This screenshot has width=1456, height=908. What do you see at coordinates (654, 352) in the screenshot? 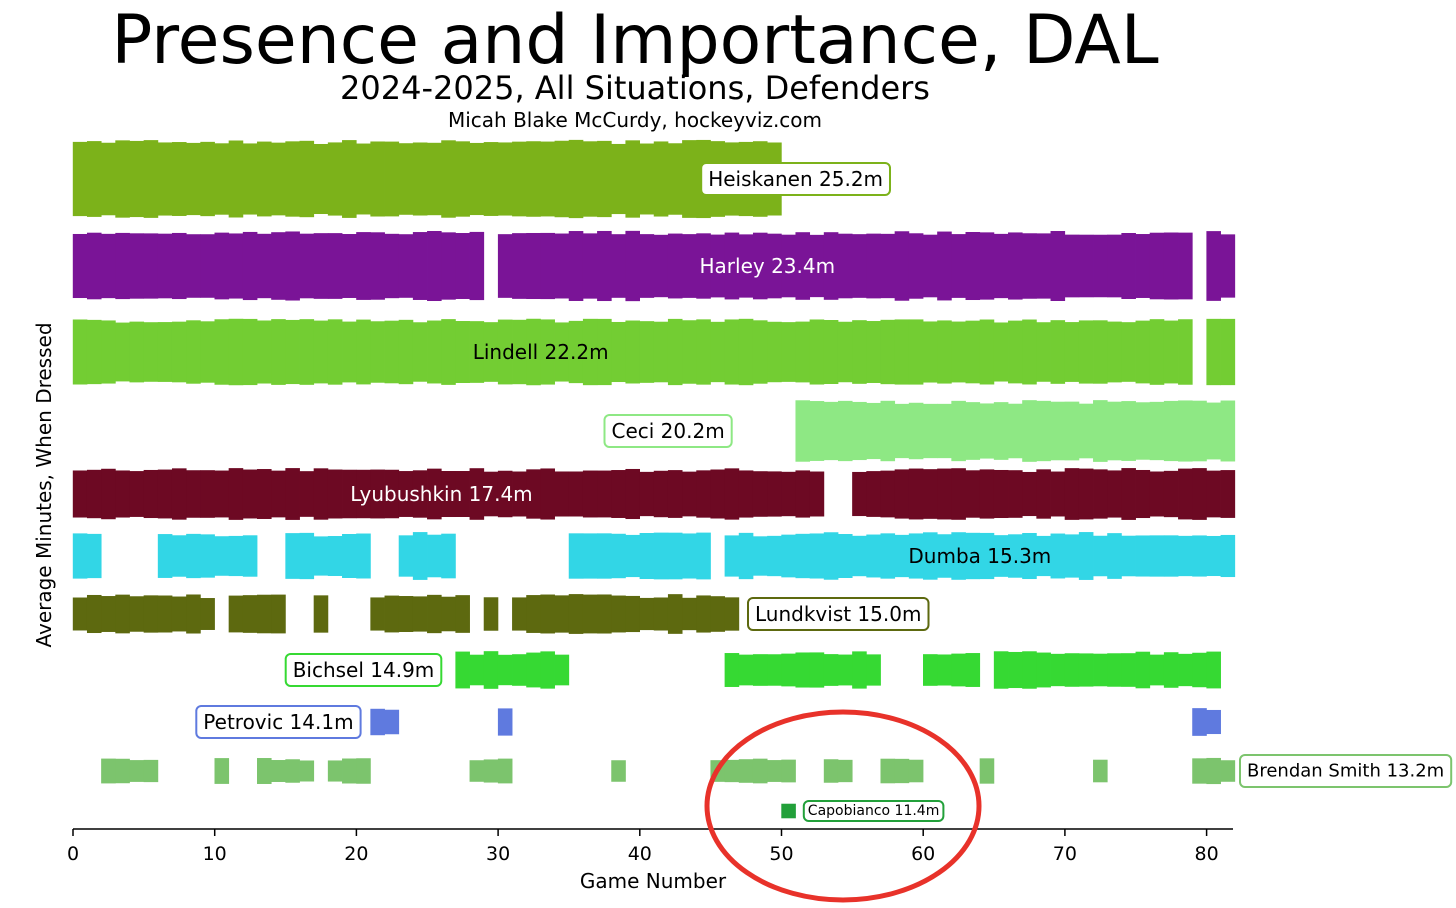
I see `band-lindell` at bounding box center [654, 352].